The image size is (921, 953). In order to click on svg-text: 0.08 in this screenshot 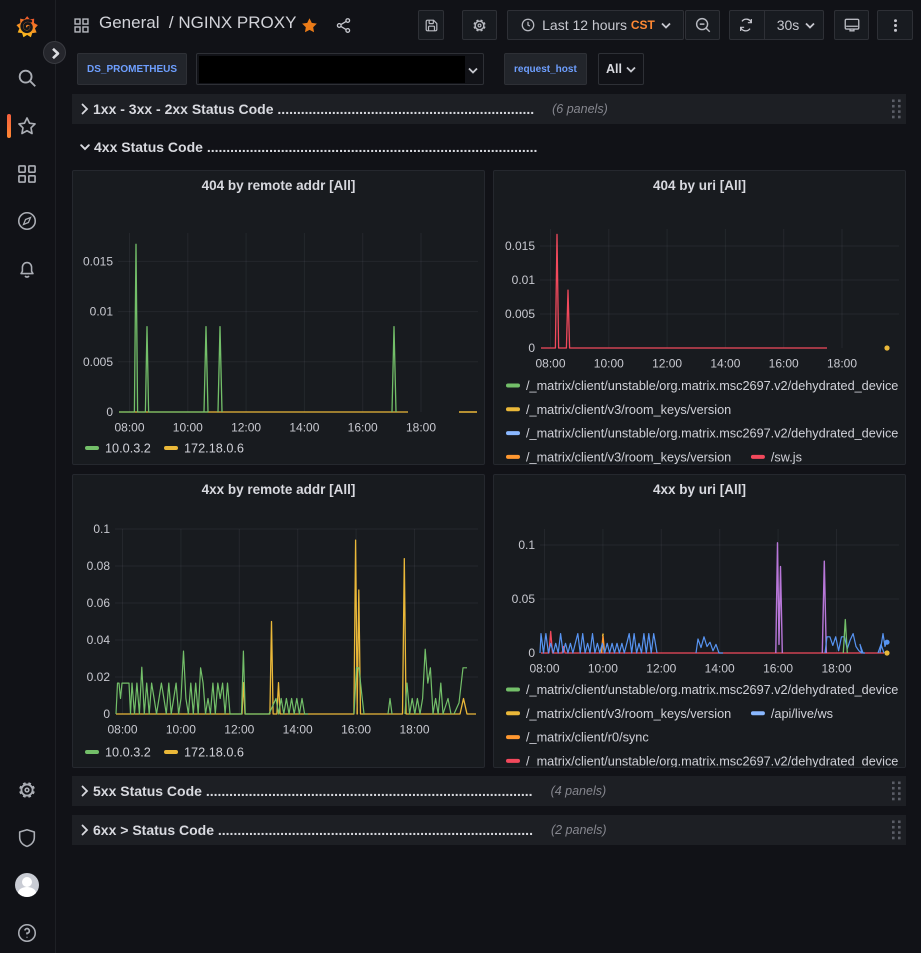, I will do `click(99, 566)`.